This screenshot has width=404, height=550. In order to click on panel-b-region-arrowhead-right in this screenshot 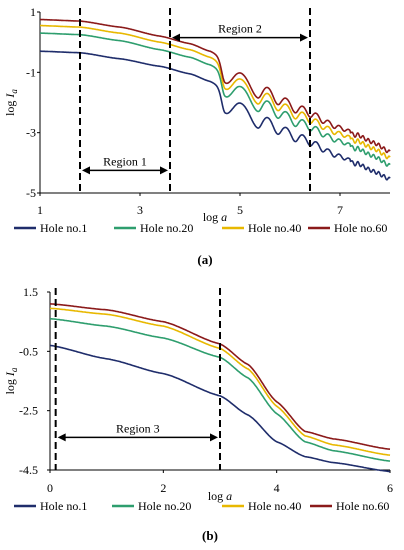, I will do `click(214, 437)`.